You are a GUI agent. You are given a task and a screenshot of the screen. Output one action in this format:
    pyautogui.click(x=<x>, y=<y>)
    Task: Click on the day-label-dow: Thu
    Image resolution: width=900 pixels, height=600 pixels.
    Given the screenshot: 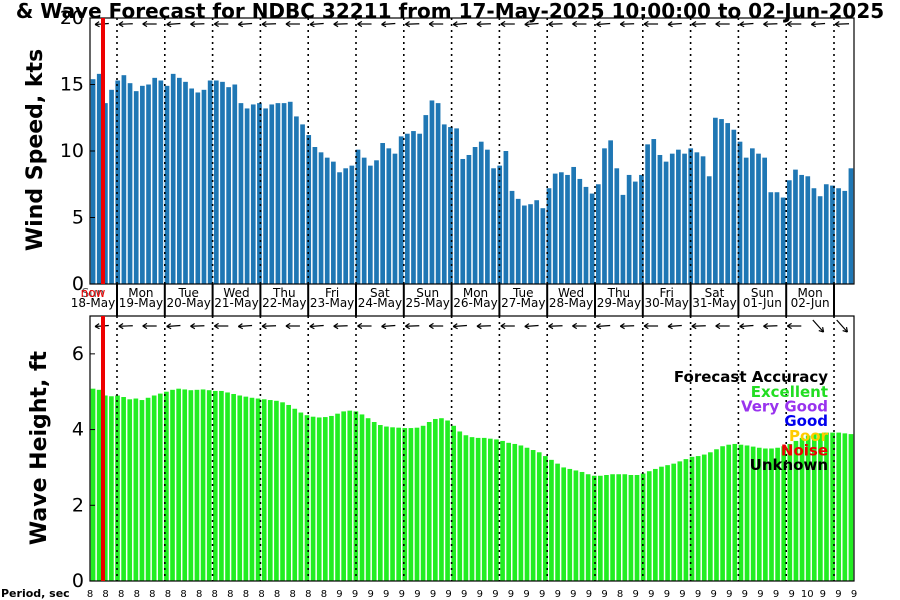 What is the action you would take?
    pyautogui.click(x=619, y=293)
    